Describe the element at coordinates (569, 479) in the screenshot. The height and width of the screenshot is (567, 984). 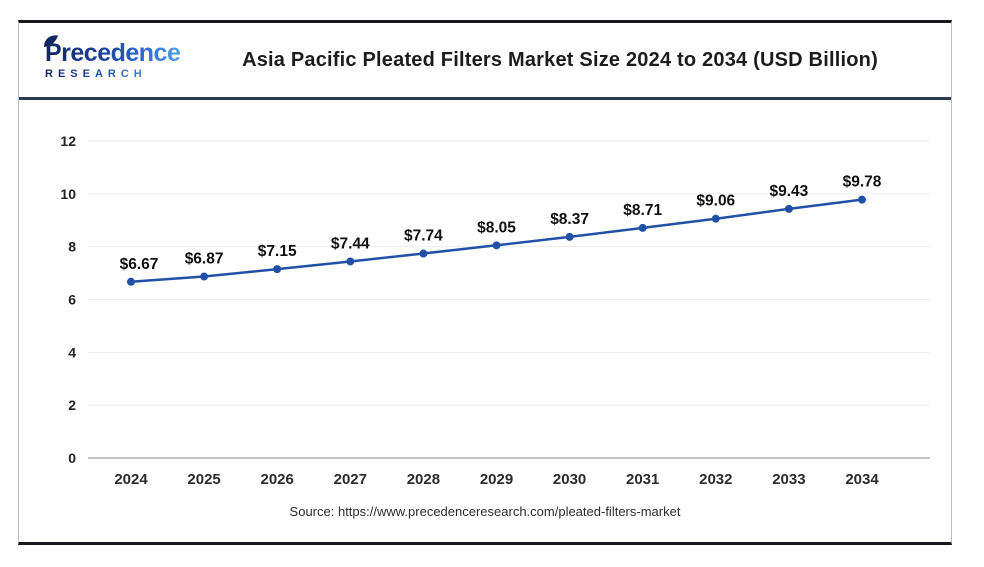
I see `x-tick-label: 2030` at that location.